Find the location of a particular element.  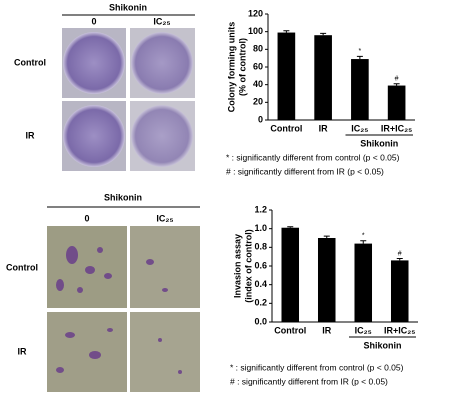

y-tick-label: 120 is located at coordinates (255, 13).